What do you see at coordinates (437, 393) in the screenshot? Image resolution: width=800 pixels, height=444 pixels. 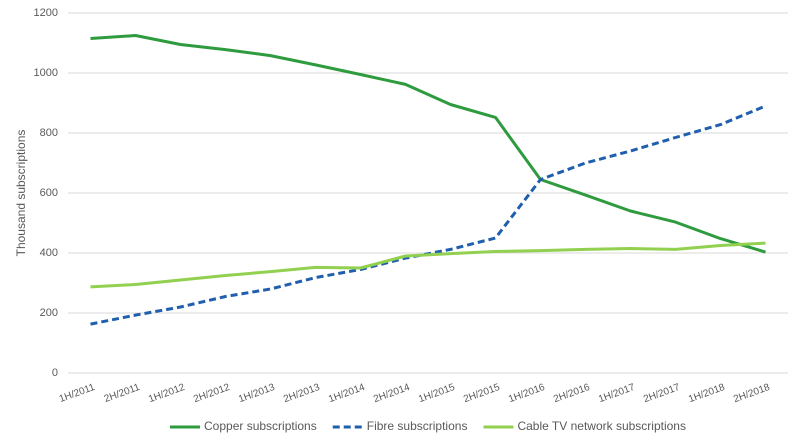 I see `x-tick-label: 1H/2015` at bounding box center [437, 393].